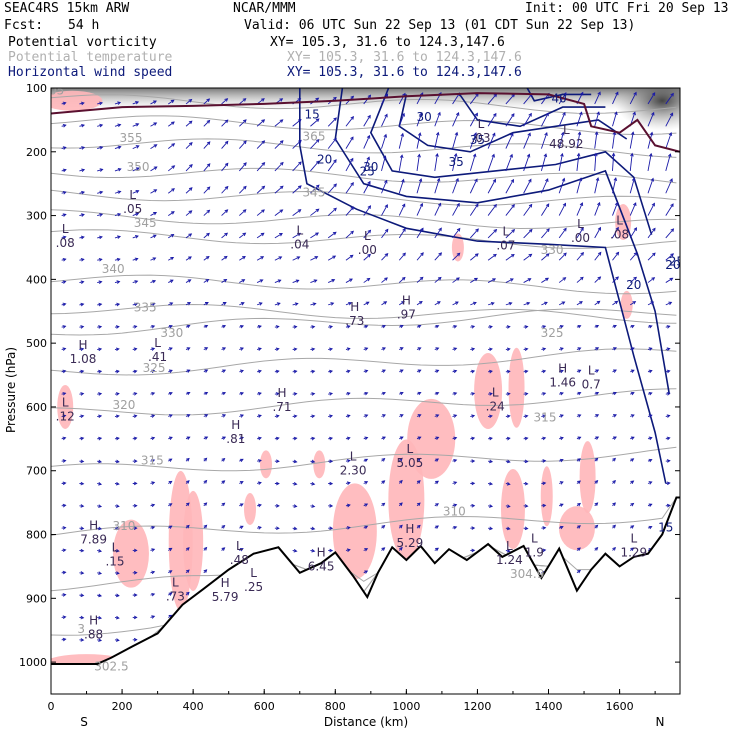 This screenshot has height=740, width=740. Describe the element at coordinates (239, 560) in the screenshot. I see `pv-extremum-value: .48` at that location.